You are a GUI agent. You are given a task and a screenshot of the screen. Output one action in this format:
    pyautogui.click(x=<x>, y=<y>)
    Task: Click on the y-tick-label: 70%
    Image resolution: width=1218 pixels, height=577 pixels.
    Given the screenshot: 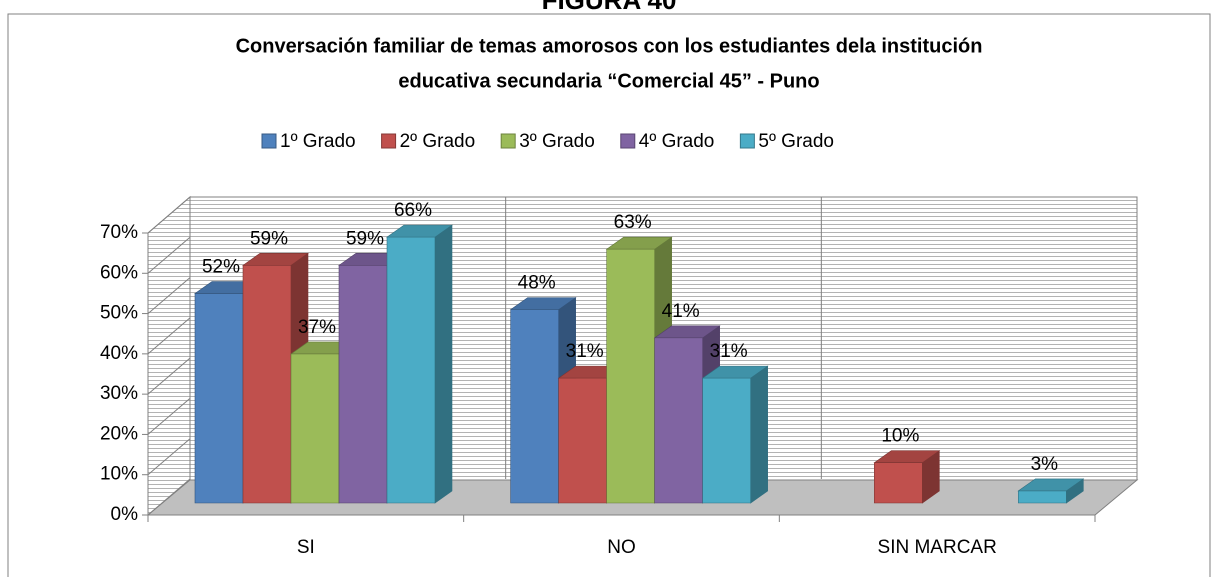 What is the action you would take?
    pyautogui.click(x=119, y=232)
    